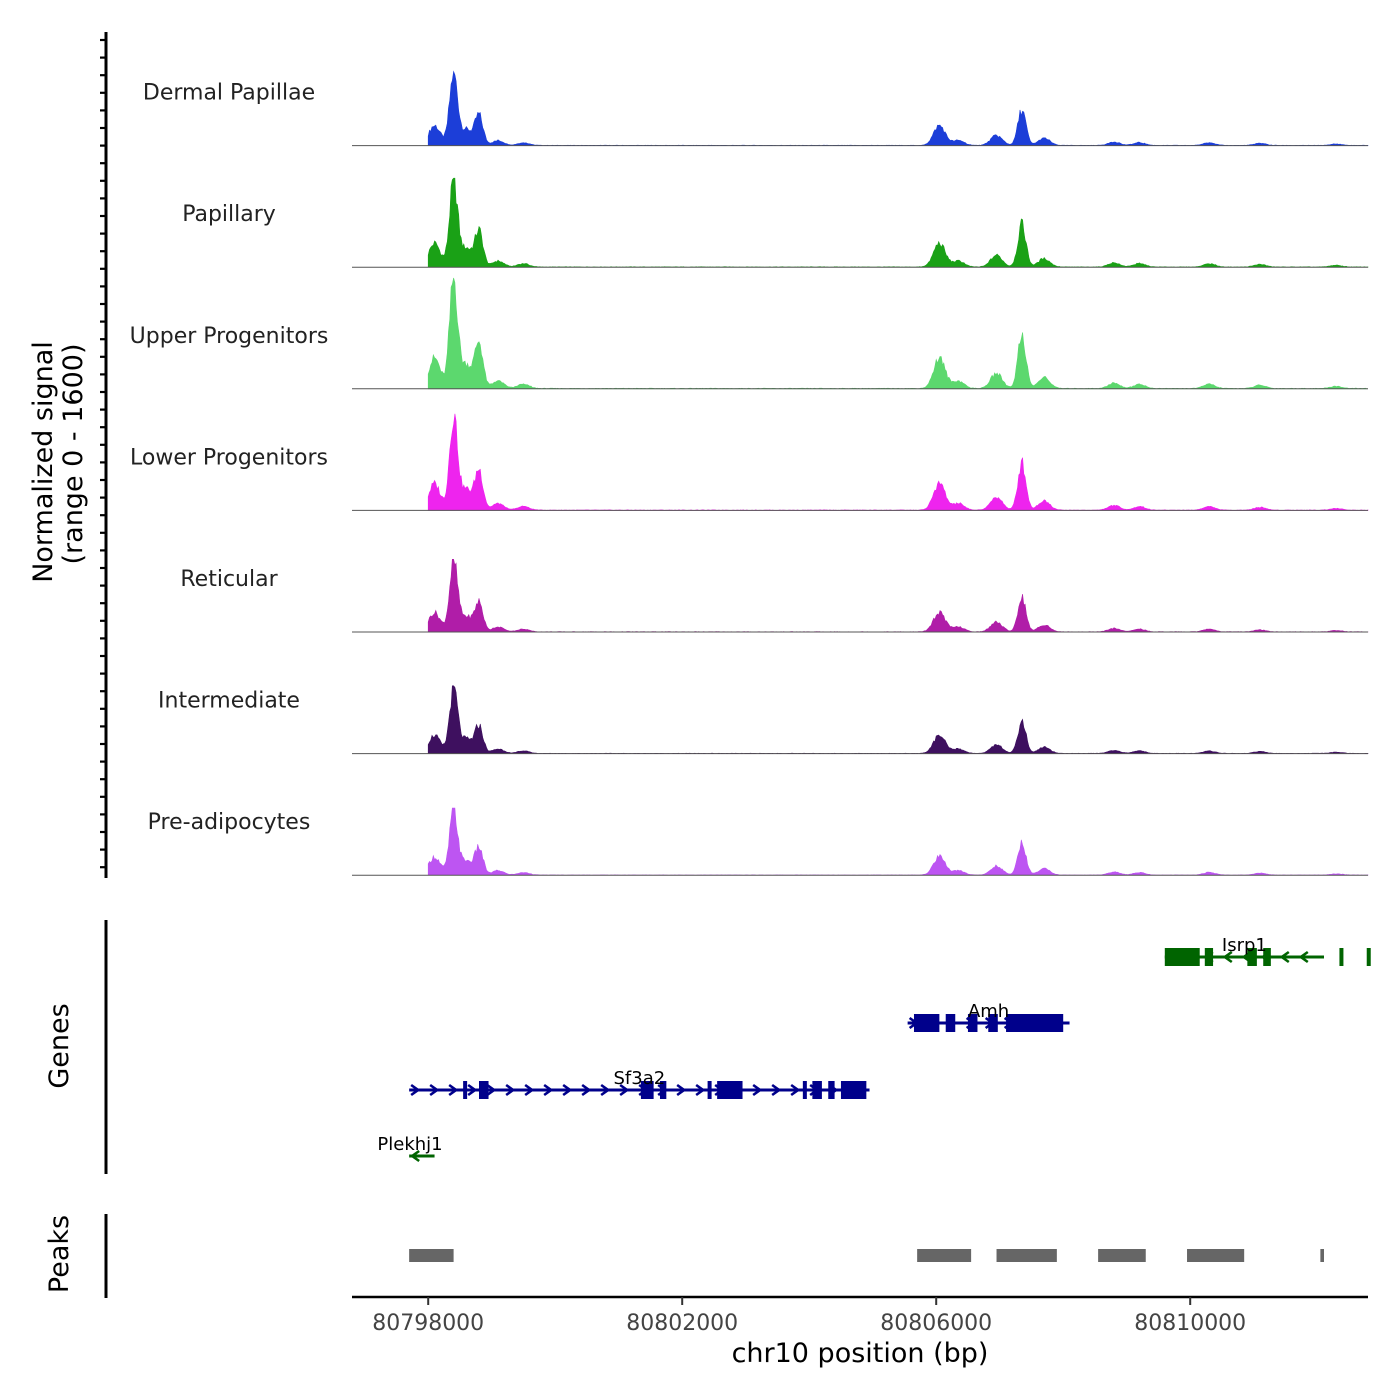 Image resolution: width=1400 pixels, height=1400 pixels. What do you see at coordinates (409, 1144) in the screenshot?
I see `gene-label: Plekhj1` at bounding box center [409, 1144].